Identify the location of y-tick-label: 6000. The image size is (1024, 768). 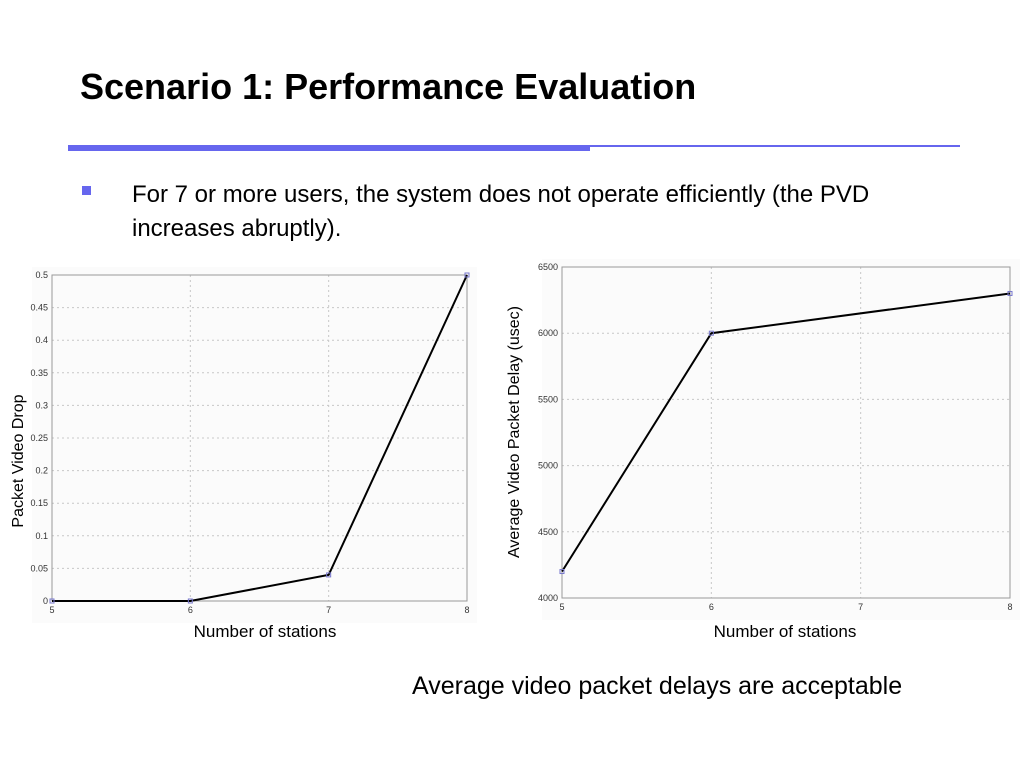
(548, 333).